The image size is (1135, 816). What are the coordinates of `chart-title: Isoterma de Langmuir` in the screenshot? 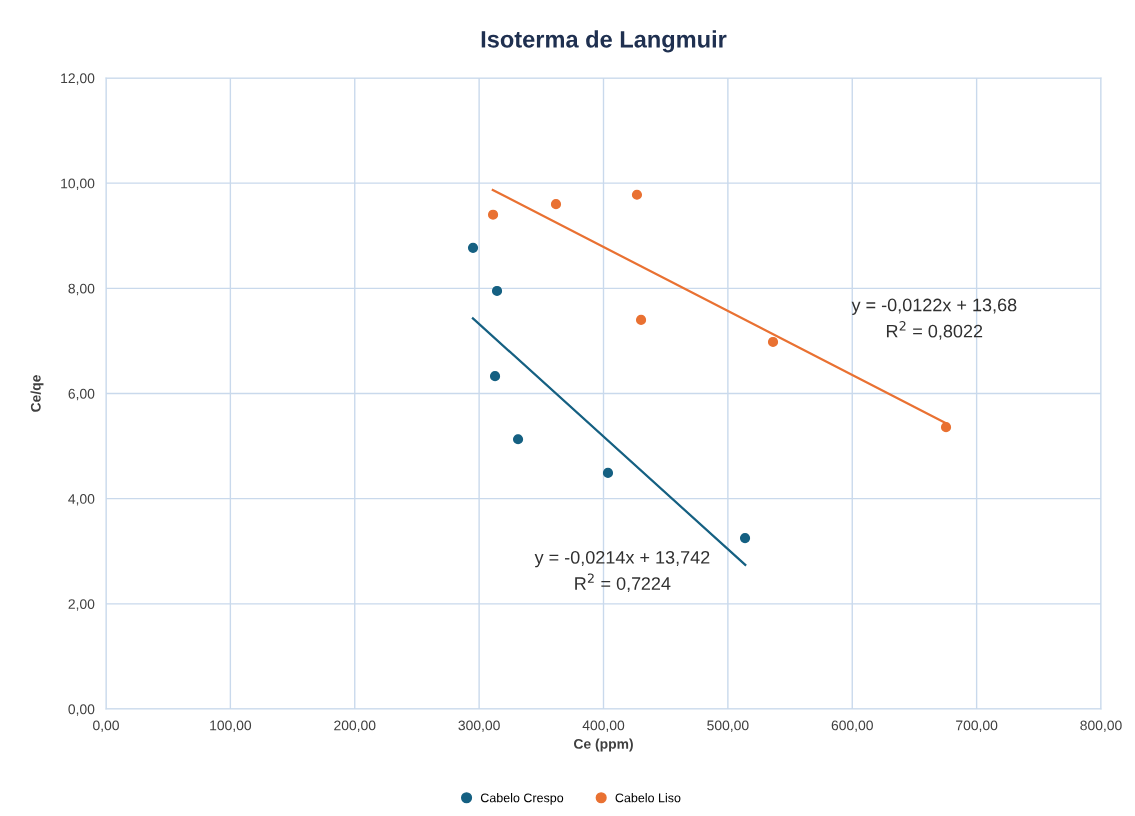 It's located at (604, 41).